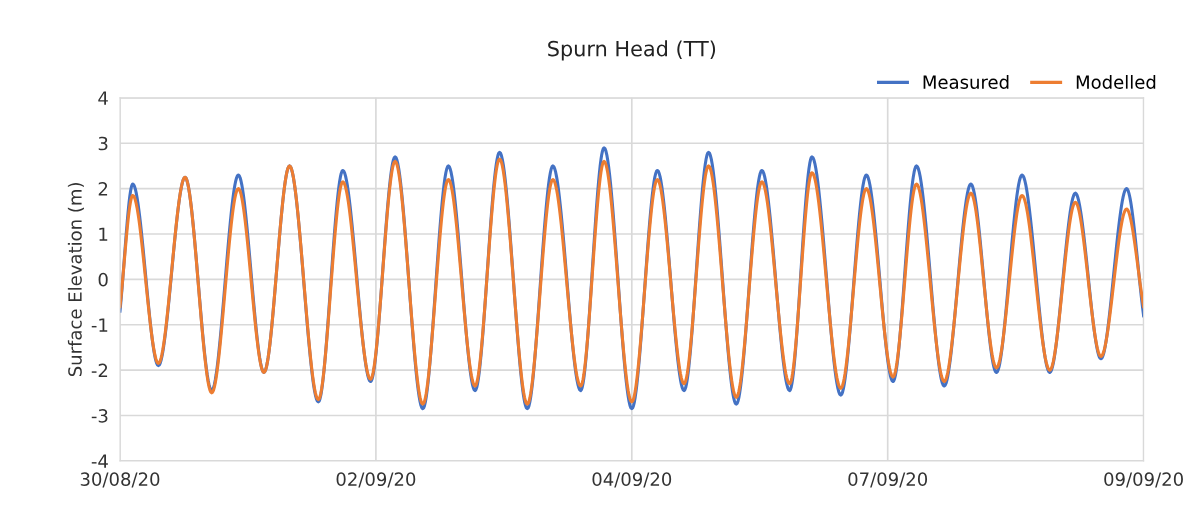  I want to click on x-tick-label: 07/09/20, so click(888, 480).